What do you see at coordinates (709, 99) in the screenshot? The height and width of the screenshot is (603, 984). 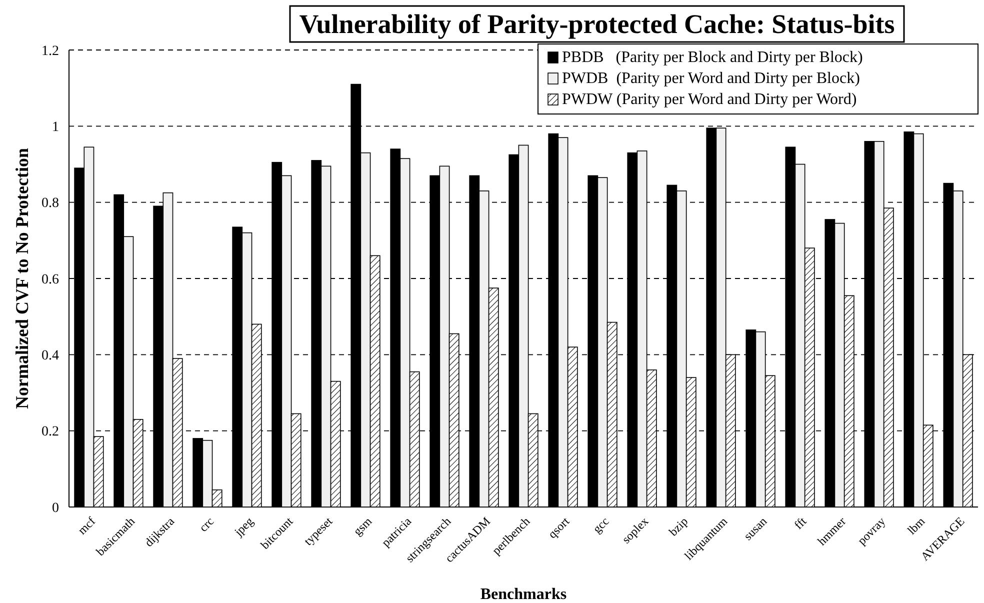 I see `legend-label: PWDW (Parity per Word and Dirty per Word)` at bounding box center [709, 99].